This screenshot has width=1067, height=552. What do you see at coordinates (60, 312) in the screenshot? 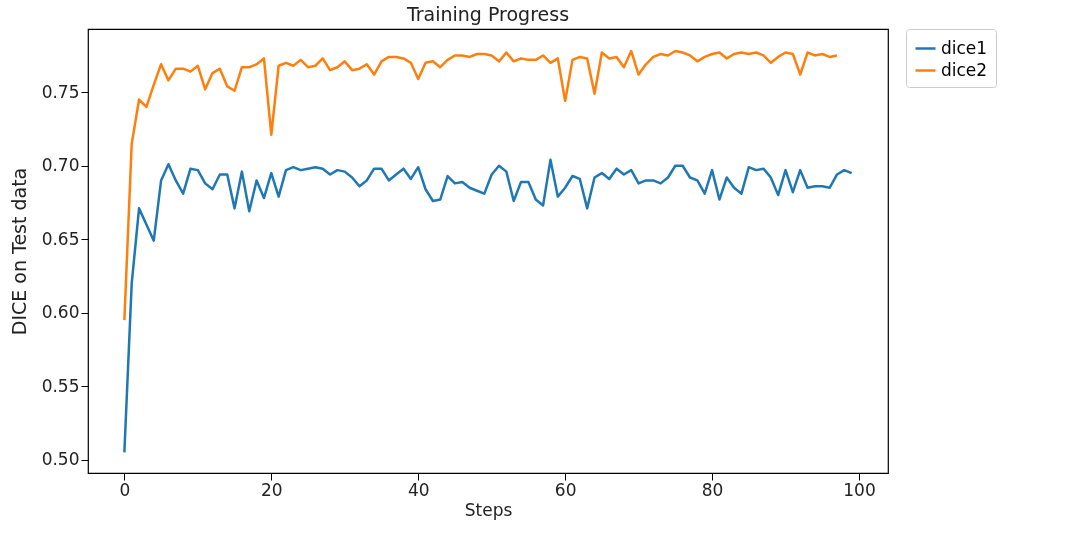
I see `y-tick-label: 0.60` at bounding box center [60, 312].